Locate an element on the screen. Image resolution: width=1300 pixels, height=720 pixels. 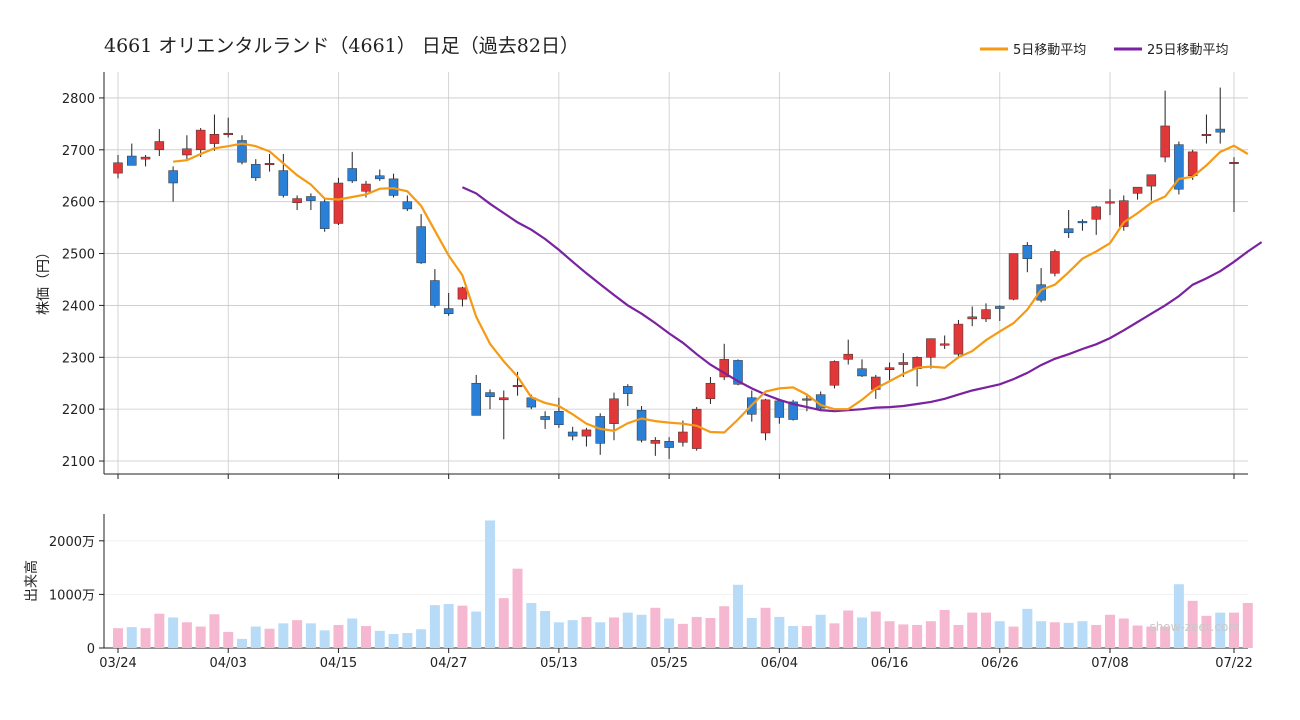
watermark: show-zeet.com is located at coordinates (1194, 627).